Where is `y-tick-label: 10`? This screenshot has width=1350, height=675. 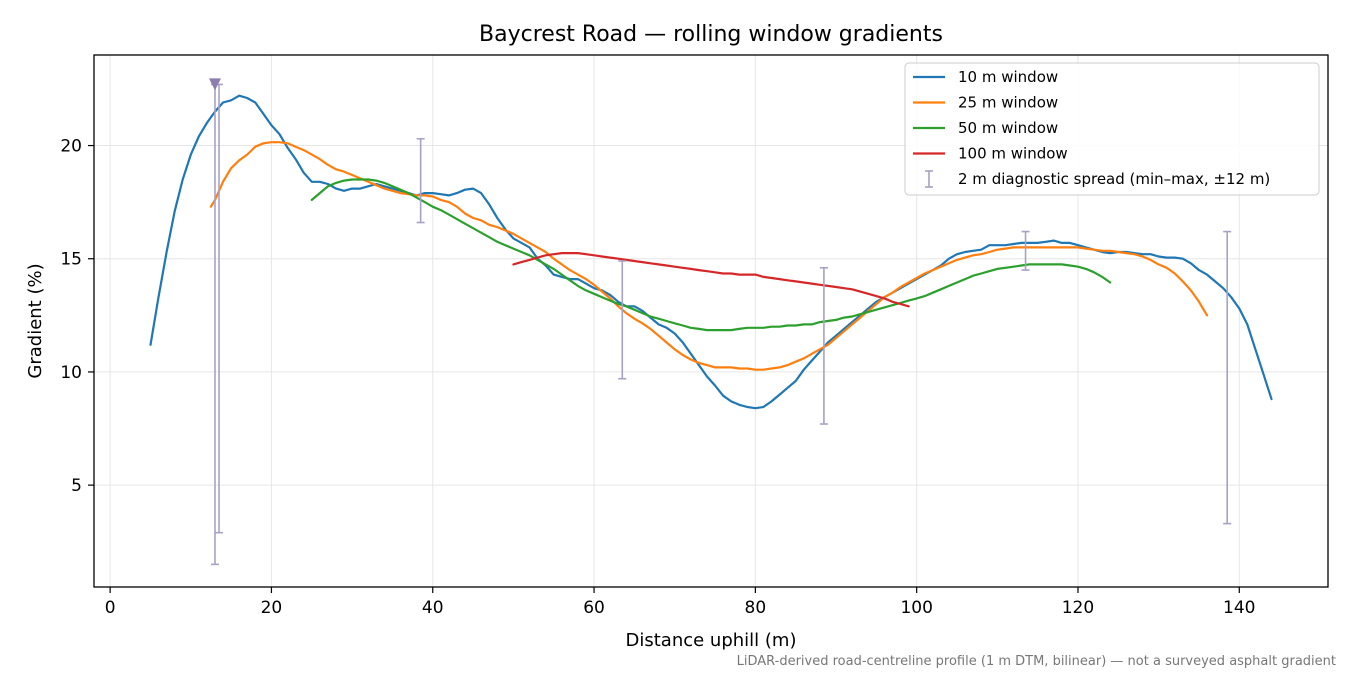 y-tick-label: 10 is located at coordinates (71, 373).